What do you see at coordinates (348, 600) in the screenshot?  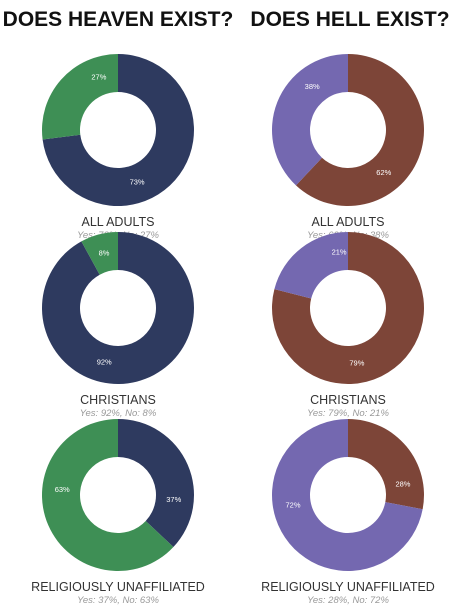 I see `chart-subtitle: Yes: 28%, No: 72%` at bounding box center [348, 600].